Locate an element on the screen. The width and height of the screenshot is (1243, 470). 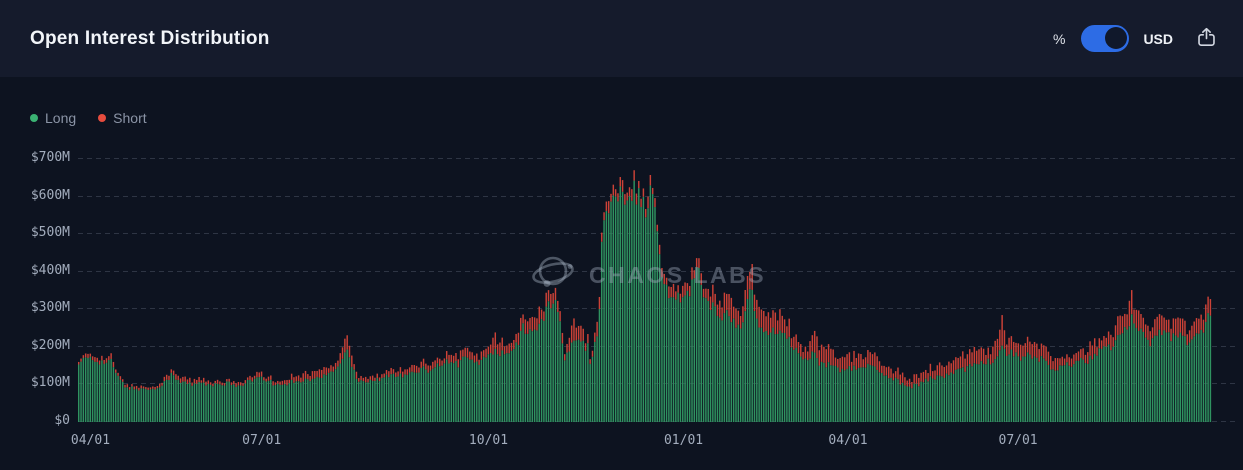
share-button is located at coordinates (1206, 39).